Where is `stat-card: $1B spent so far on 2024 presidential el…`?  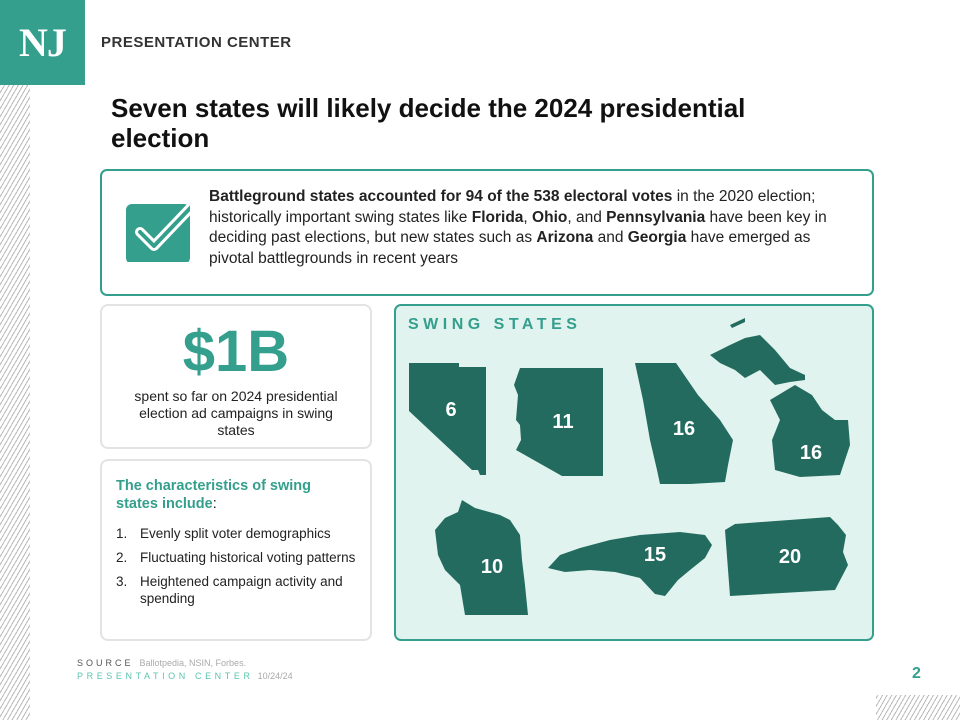
stat-card: $1B spent so far on 2024 presidential el… is located at coordinates (236, 376).